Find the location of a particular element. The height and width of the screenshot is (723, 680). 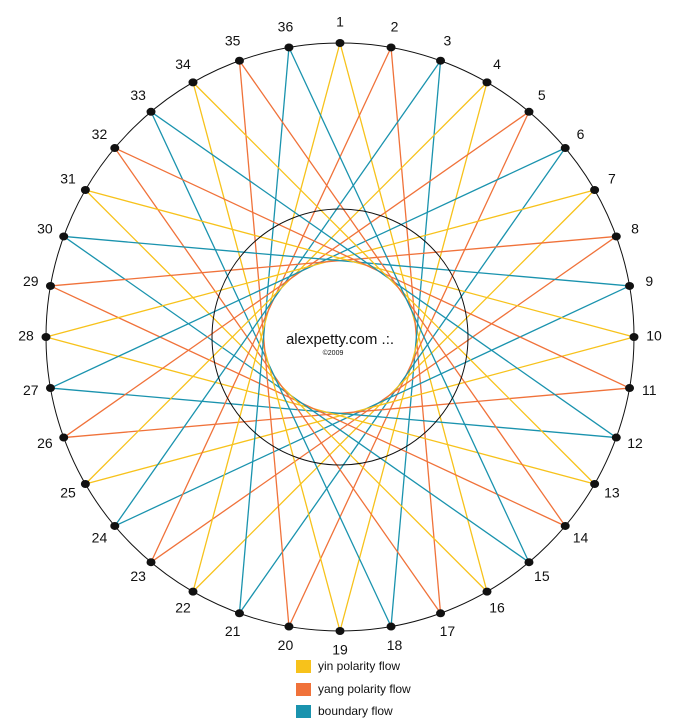

point-label: 10 is located at coordinates (654, 336).